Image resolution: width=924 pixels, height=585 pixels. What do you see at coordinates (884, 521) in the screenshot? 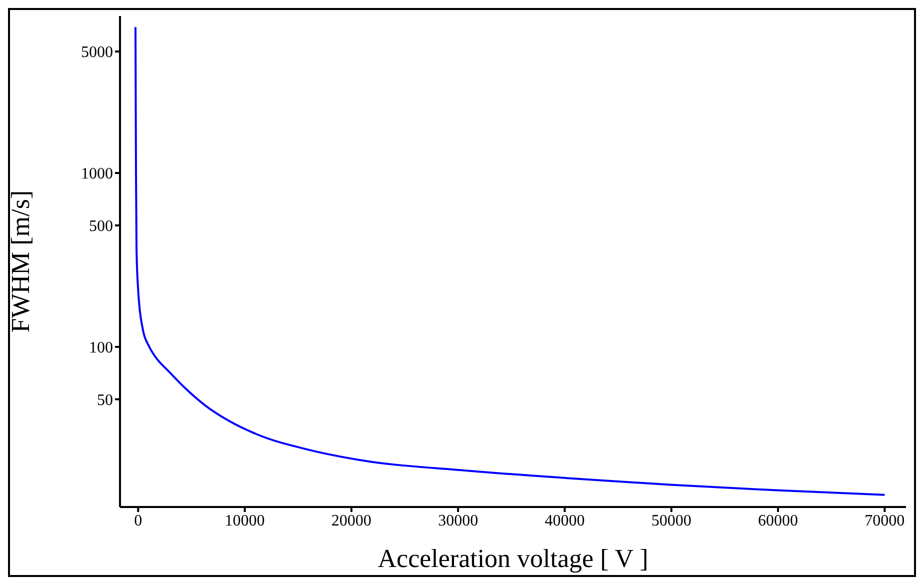
I see `x-tick-label: 70000` at bounding box center [884, 521].